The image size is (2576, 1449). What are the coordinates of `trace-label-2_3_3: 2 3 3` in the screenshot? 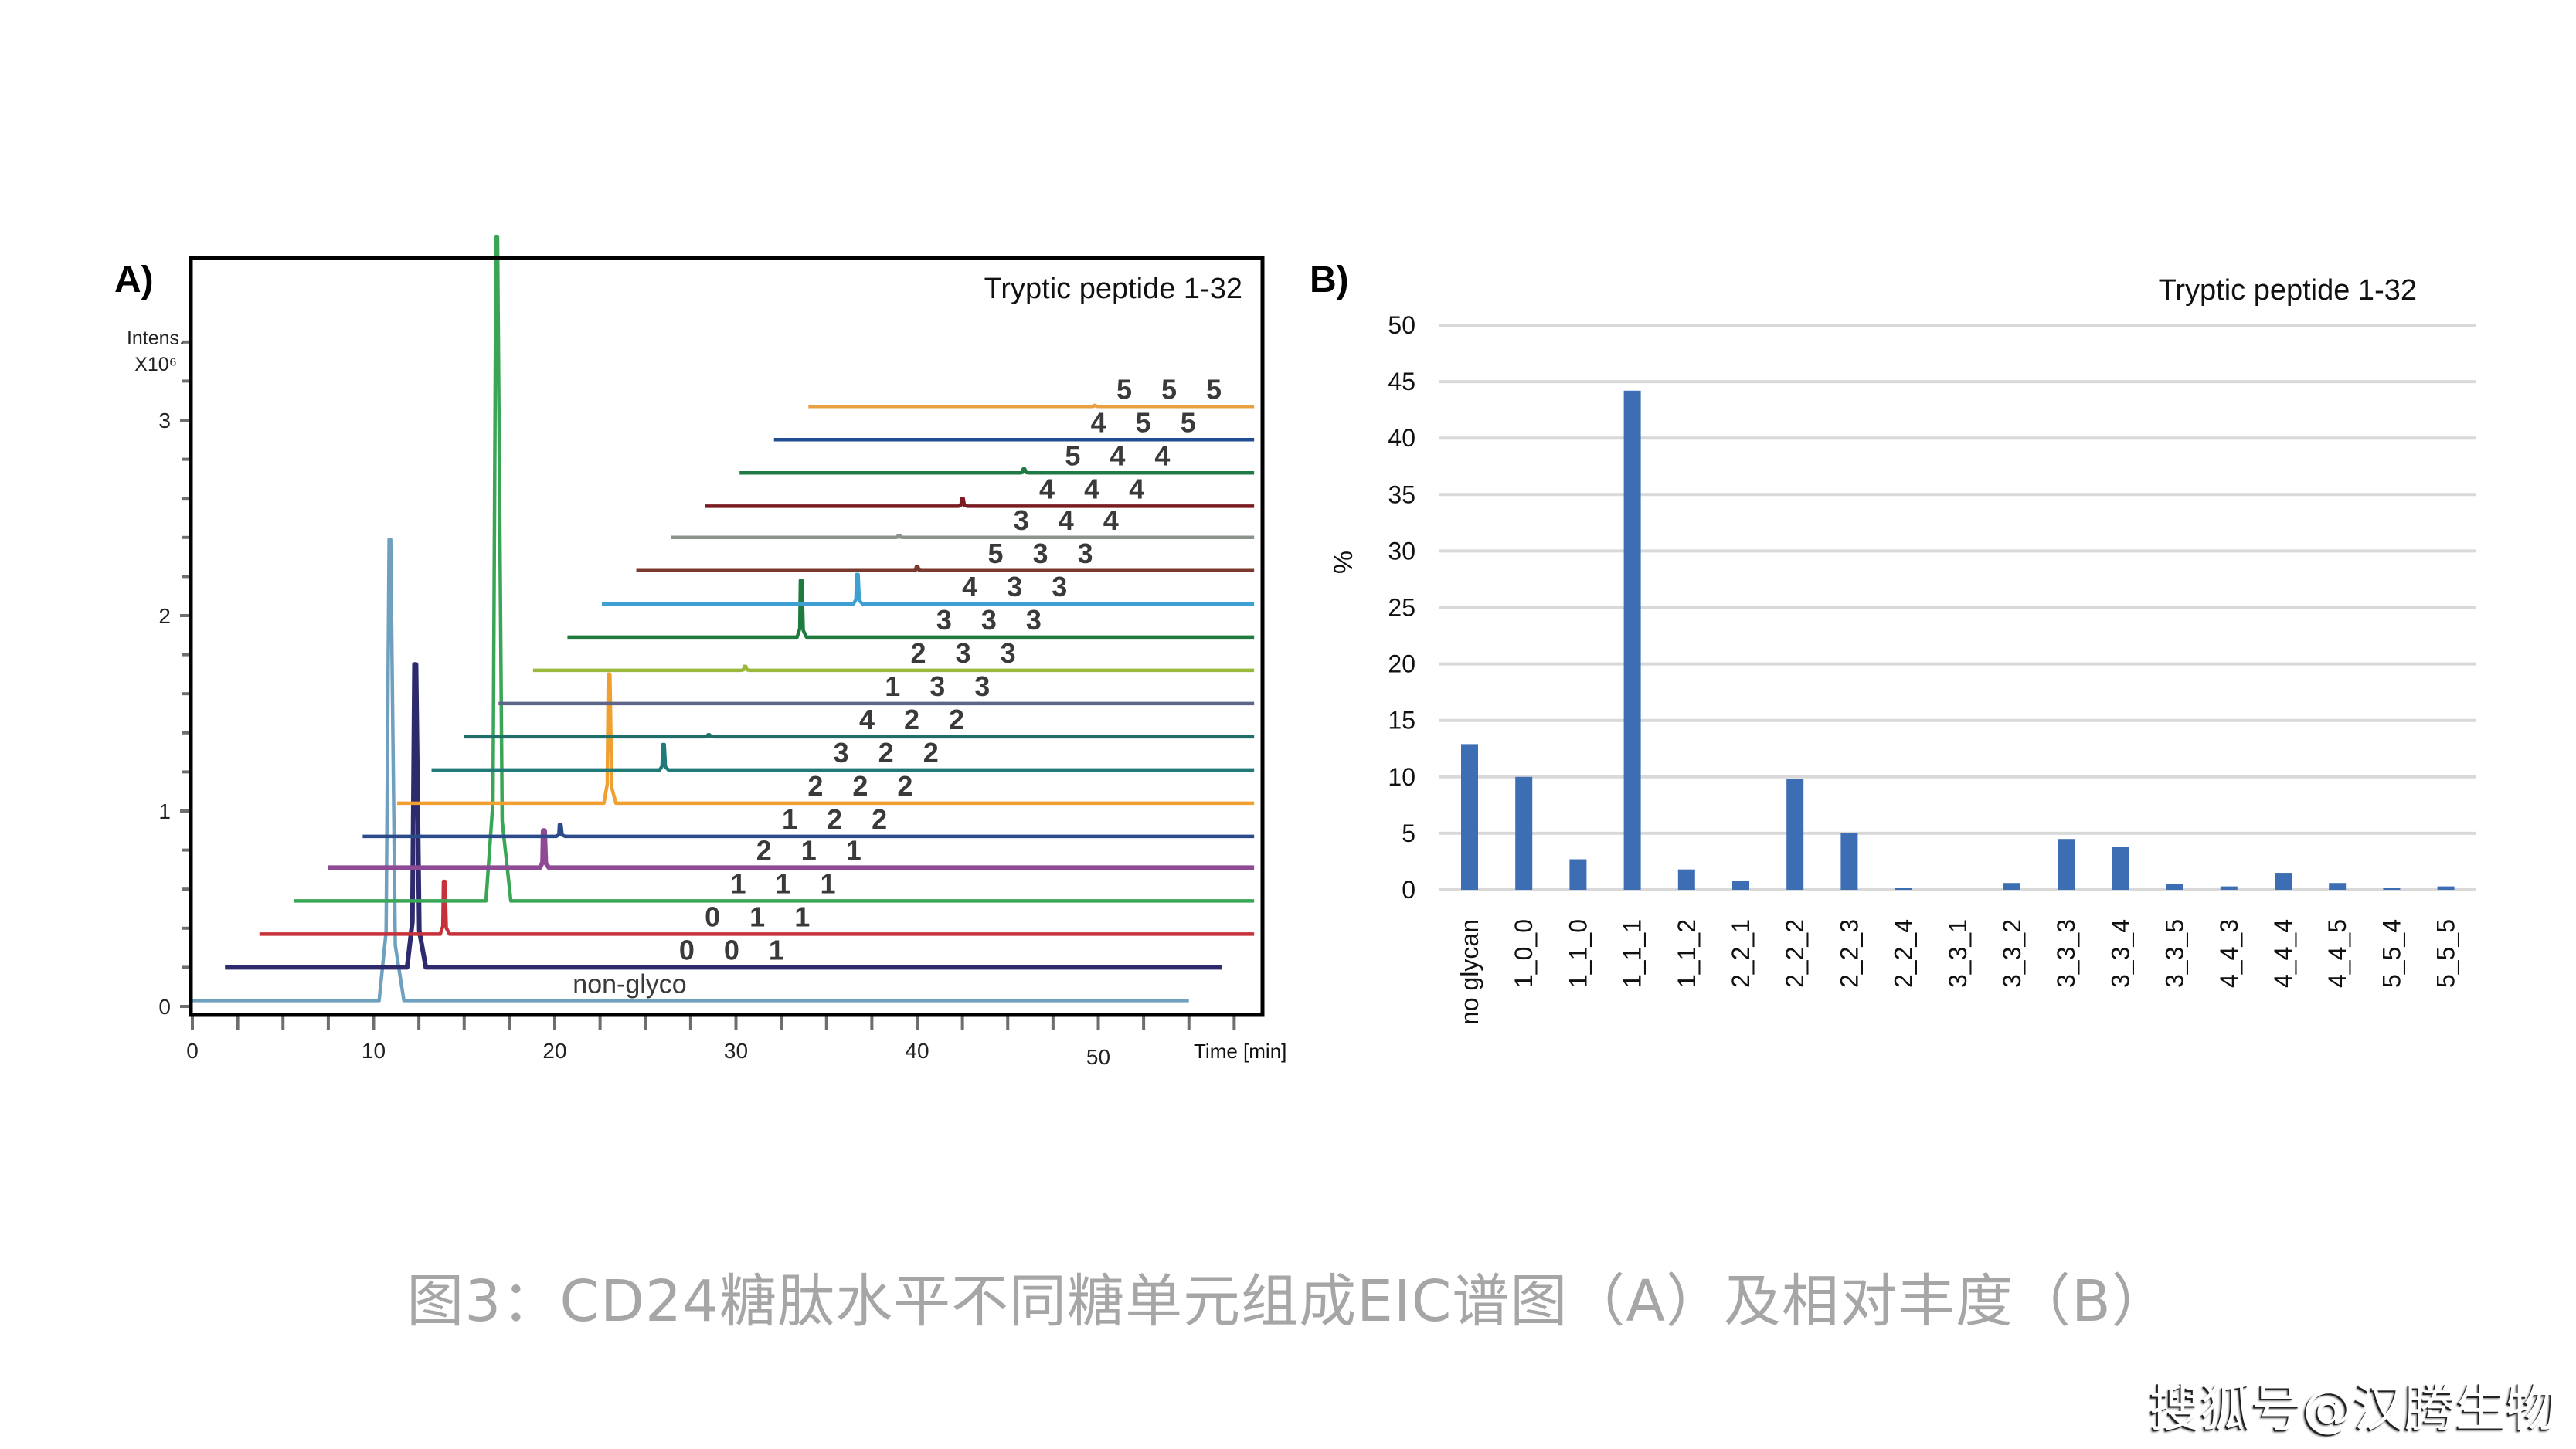 It's located at (969, 653).